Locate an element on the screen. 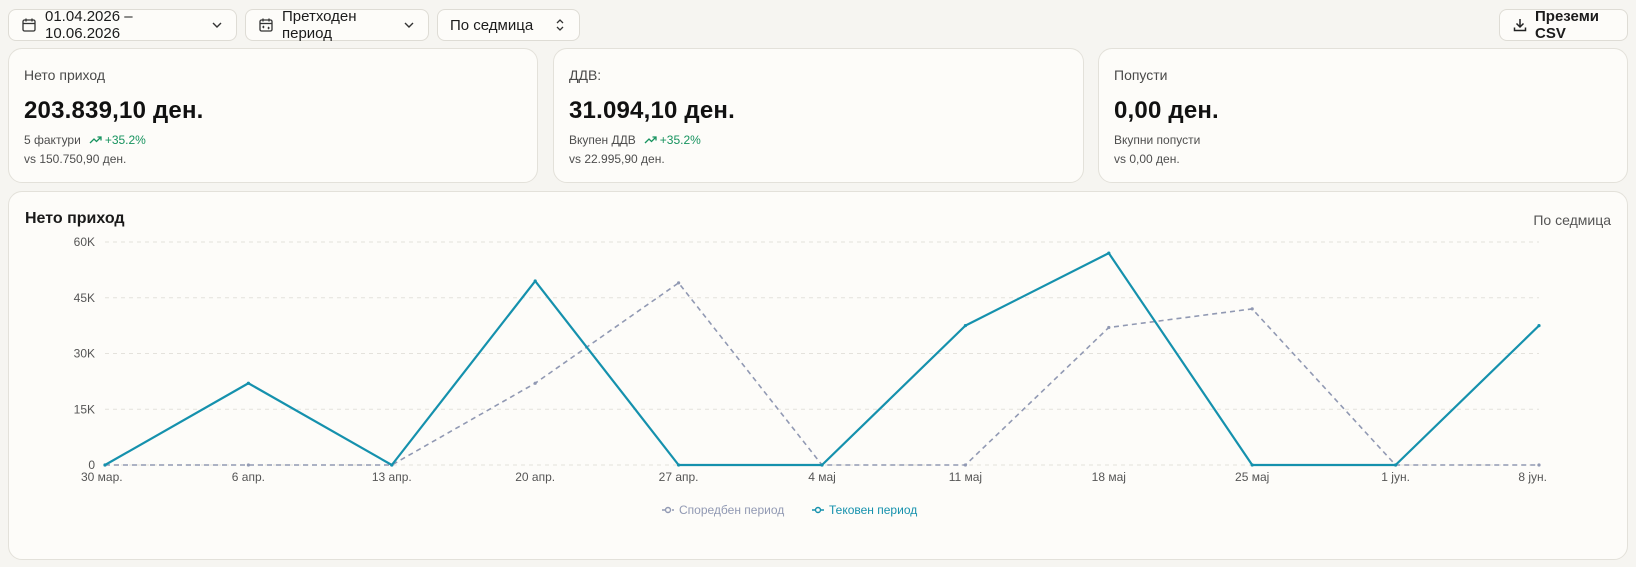 The image size is (1636, 567). x-tick-label: 27 апр. is located at coordinates (679, 477).